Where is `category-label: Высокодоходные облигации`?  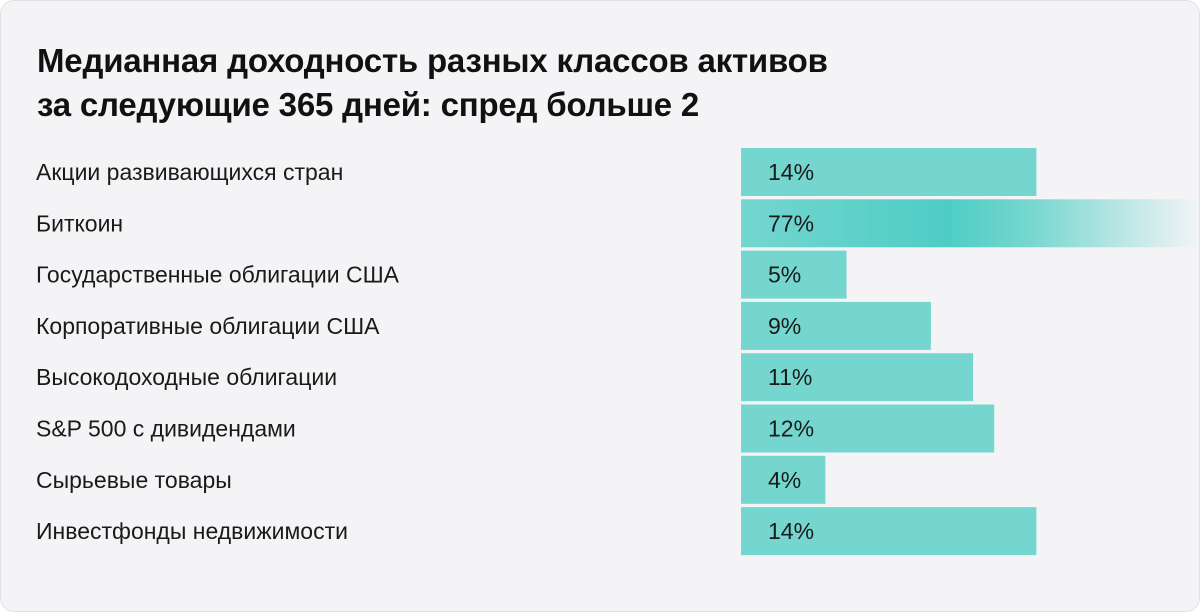
category-label: Высокодоходные облигации is located at coordinates (186, 377).